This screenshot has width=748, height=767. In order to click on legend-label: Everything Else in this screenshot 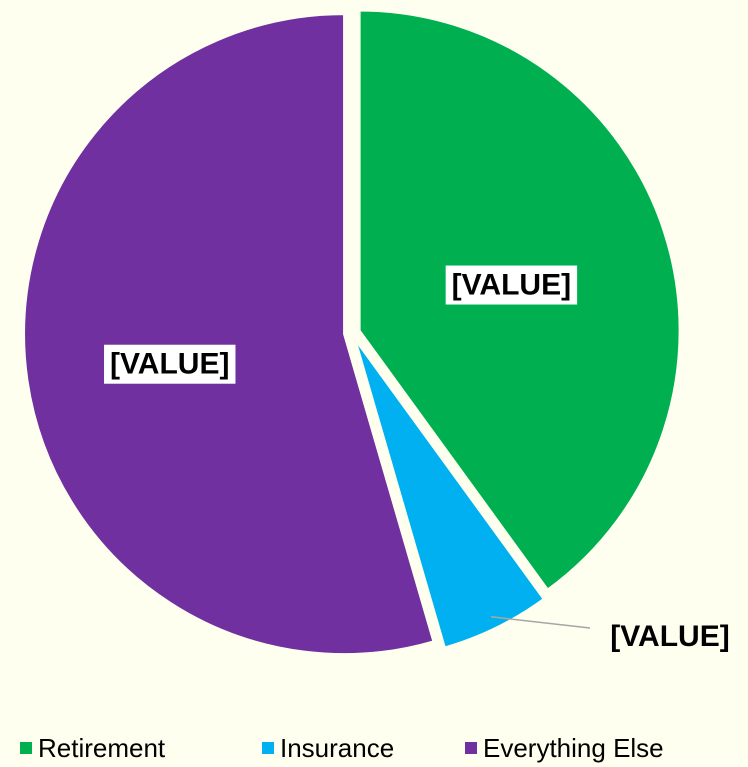, I will do `click(573, 748)`.